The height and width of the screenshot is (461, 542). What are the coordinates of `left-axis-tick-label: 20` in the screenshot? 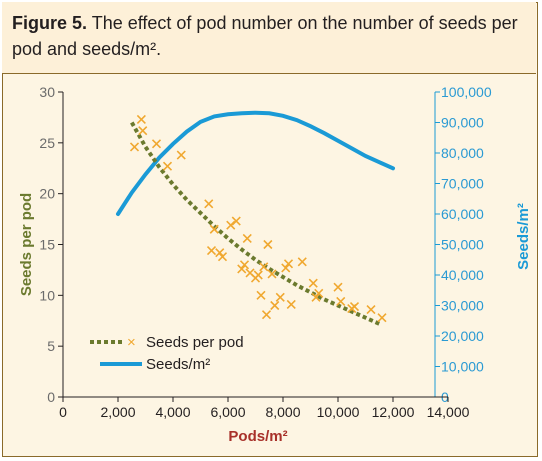 It's located at (47, 194).